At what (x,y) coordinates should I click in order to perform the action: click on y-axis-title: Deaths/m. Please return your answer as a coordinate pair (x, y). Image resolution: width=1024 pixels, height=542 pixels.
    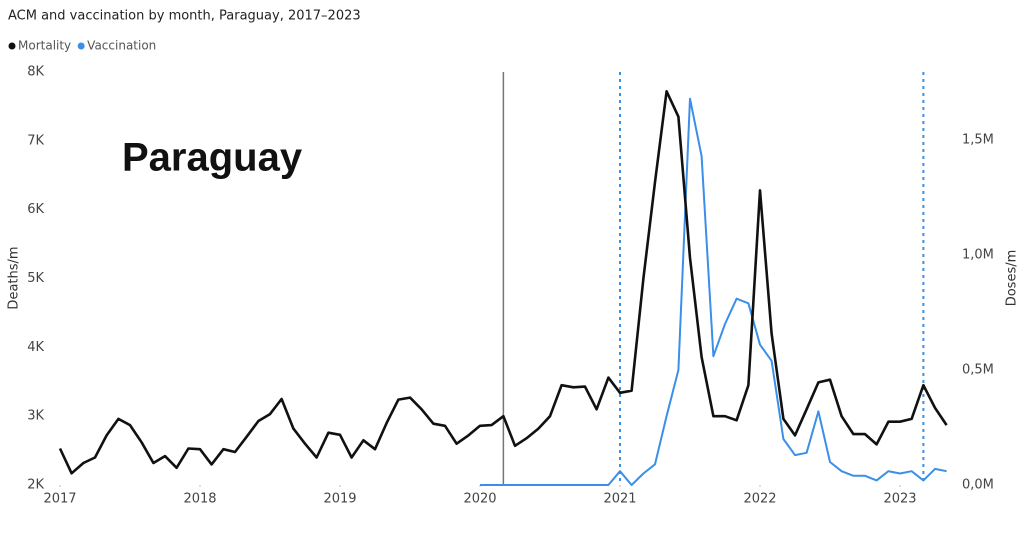
    Looking at the image, I should click on (14, 277).